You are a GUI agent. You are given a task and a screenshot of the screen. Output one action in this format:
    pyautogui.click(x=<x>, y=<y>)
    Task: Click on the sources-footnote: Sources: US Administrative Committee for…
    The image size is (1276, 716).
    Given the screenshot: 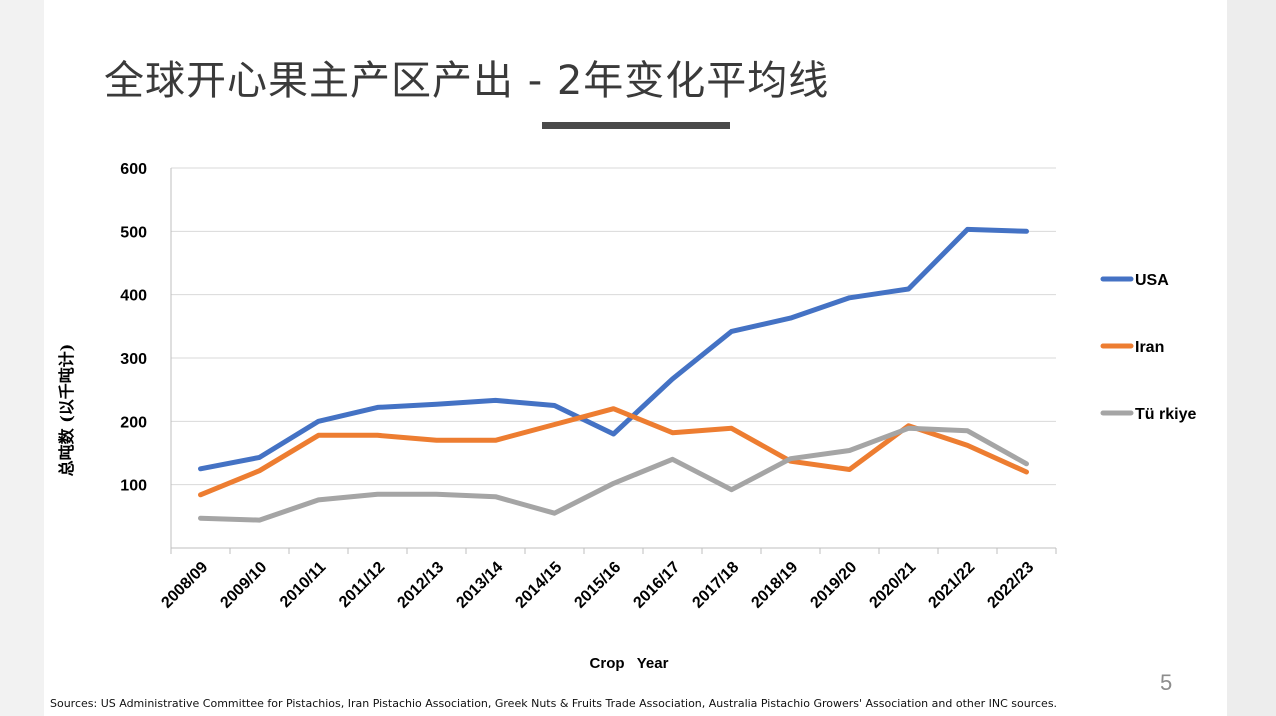 What is the action you would take?
    pyautogui.click(x=554, y=703)
    